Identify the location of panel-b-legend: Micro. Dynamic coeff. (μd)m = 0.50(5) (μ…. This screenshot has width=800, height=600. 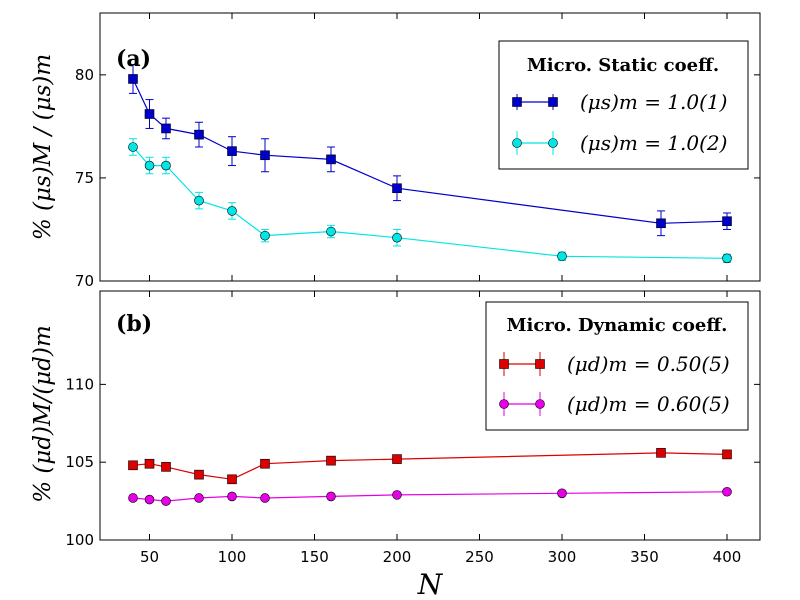
(617, 366).